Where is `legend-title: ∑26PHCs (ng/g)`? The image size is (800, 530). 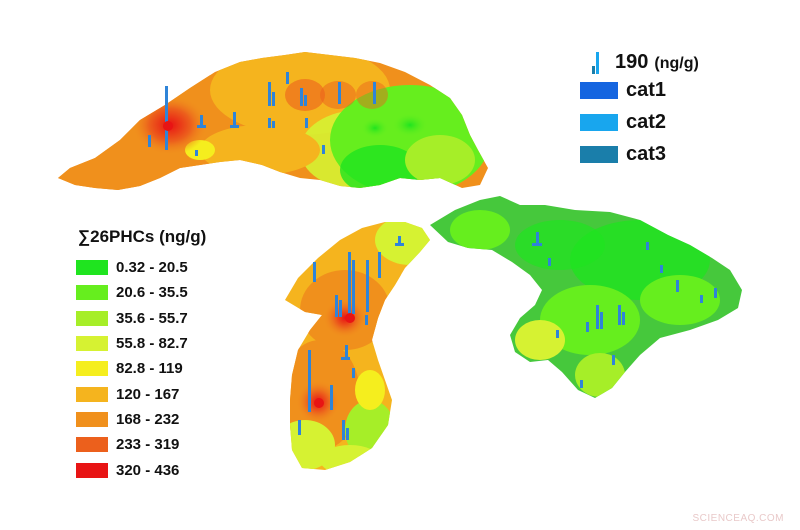 legend-title: ∑26PHCs (ng/g) is located at coordinates (142, 236).